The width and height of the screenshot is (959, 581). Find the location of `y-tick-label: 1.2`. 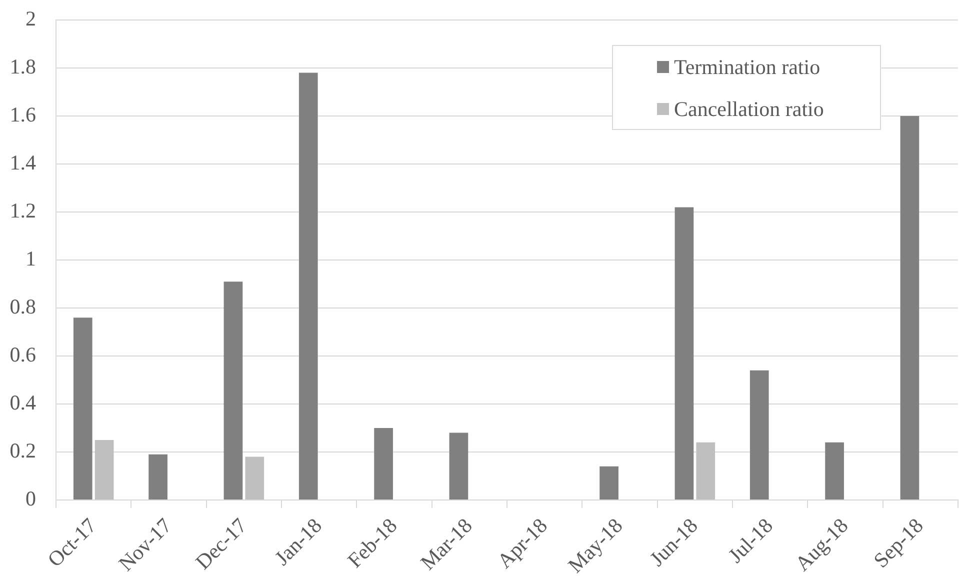

y-tick-label: 1.2 is located at coordinates (23, 210).